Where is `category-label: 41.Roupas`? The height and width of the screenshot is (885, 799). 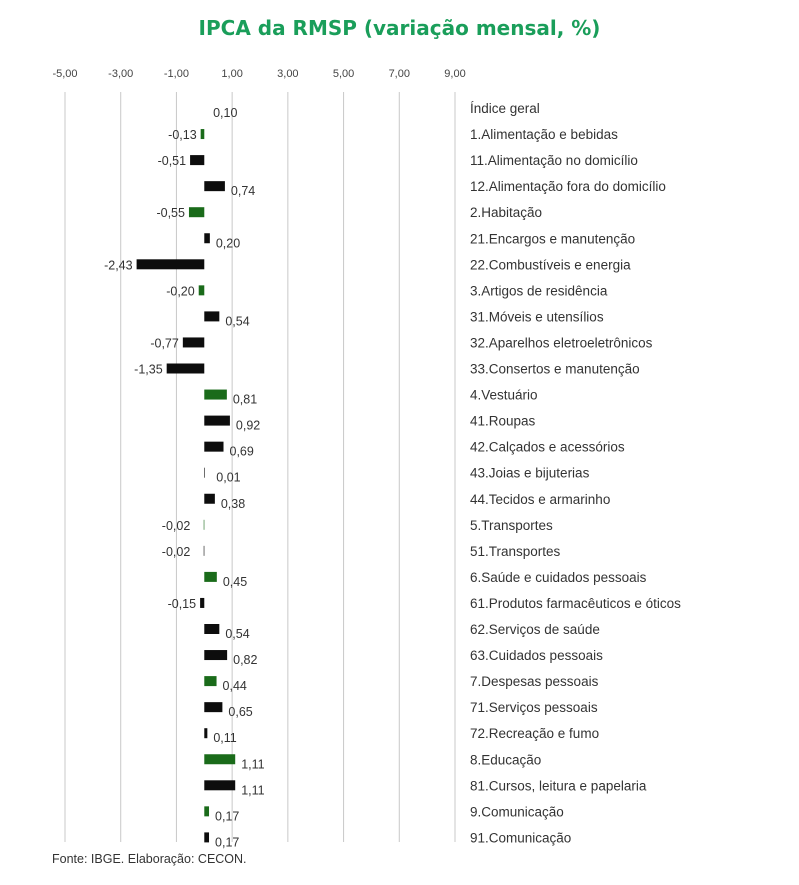 category-label: 41.Roupas is located at coordinates (503, 421).